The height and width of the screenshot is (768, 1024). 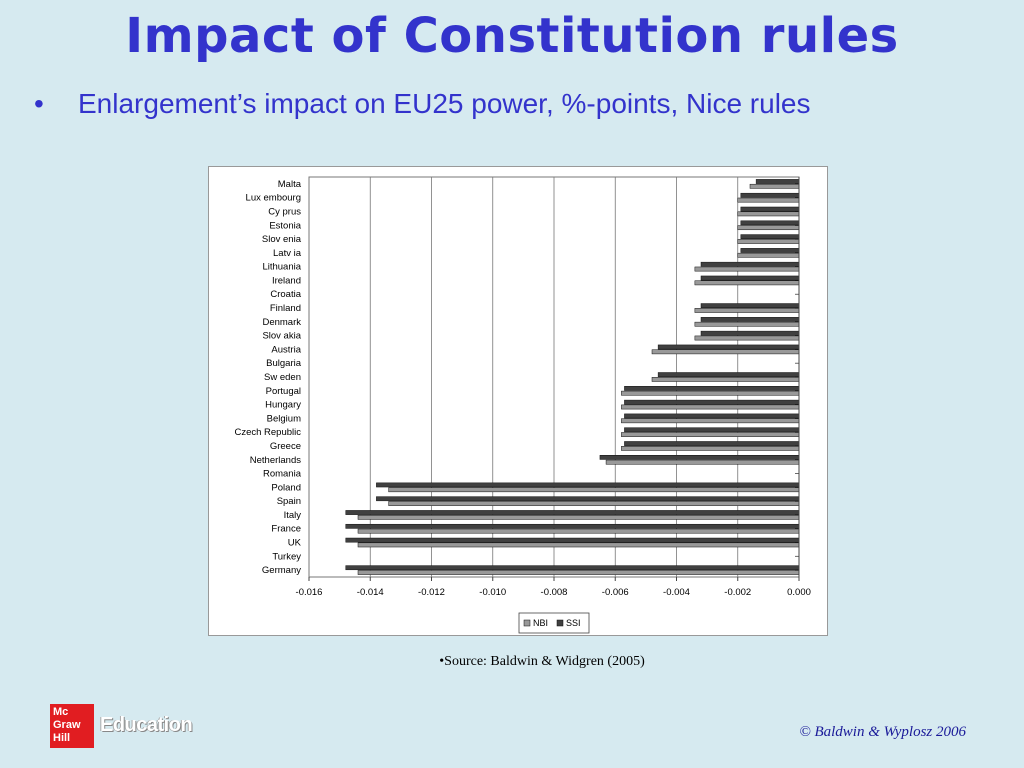 I want to click on logo-education-text: Education, so click(x=146, y=725).